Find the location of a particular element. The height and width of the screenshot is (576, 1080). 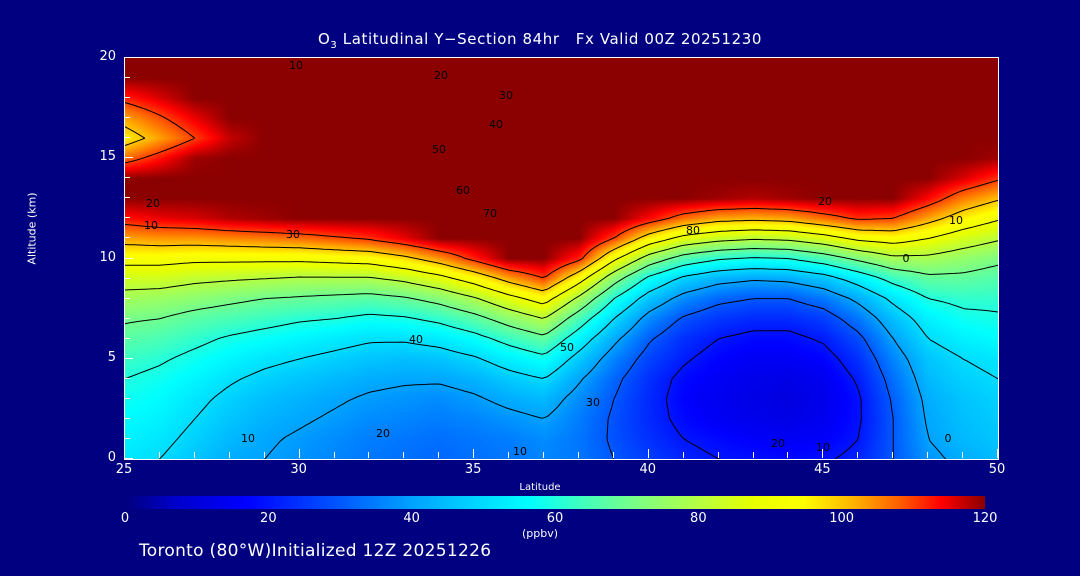

colorbar is located at coordinates (555, 502).